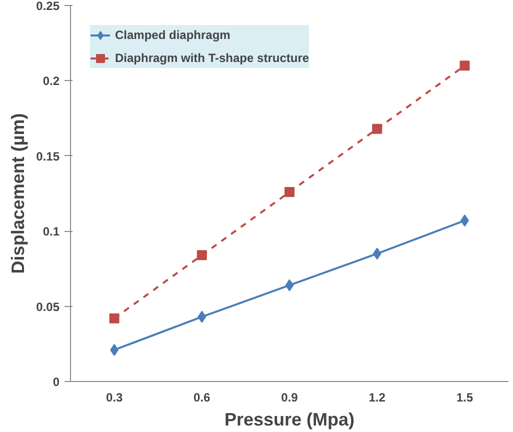  What do you see at coordinates (202, 397) in the screenshot?
I see `x-tick-label: 0.6` at bounding box center [202, 397].